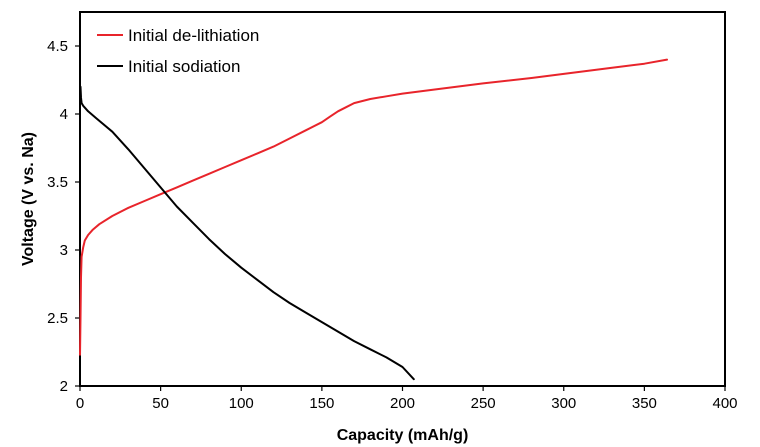 The width and height of the screenshot is (760, 447). Describe the element at coordinates (644, 403) in the screenshot. I see `x-tick-label: 350` at that location.